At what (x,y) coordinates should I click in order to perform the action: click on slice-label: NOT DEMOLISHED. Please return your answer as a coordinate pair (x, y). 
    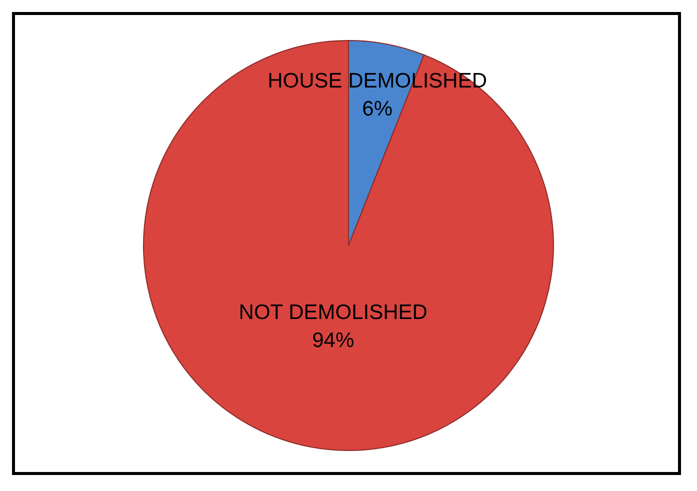
    Looking at the image, I should click on (333, 312).